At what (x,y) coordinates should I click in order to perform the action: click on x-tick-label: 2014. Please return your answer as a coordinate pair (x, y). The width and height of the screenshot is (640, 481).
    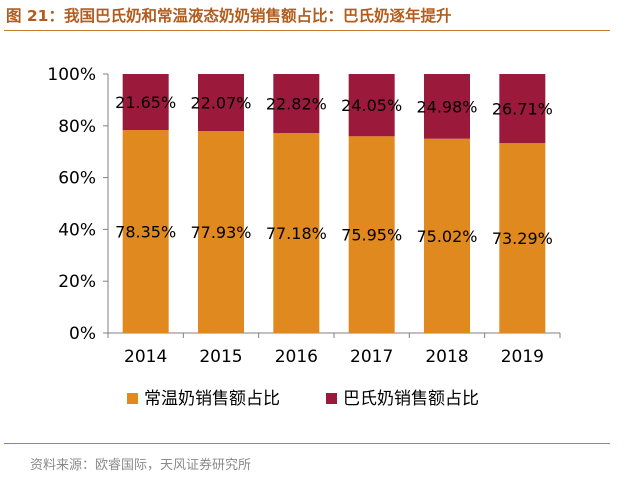
    Looking at the image, I should click on (145, 357).